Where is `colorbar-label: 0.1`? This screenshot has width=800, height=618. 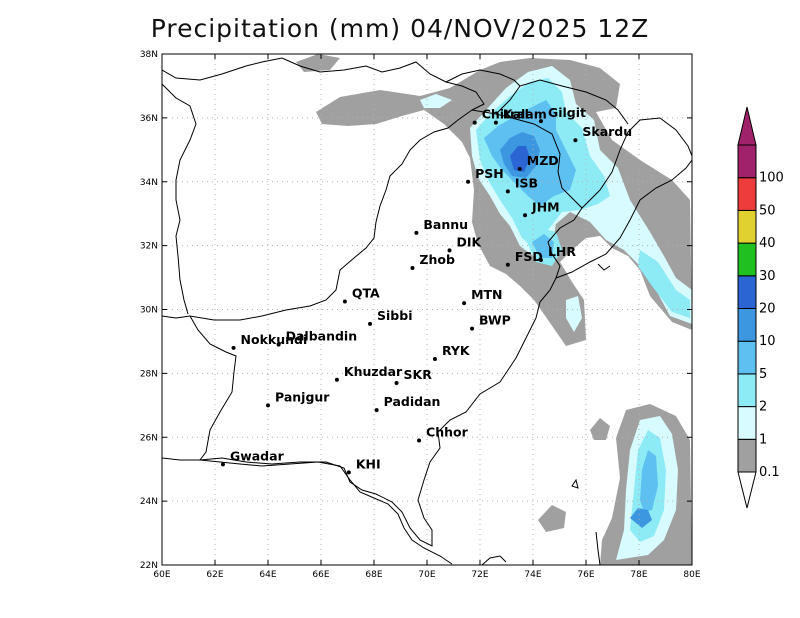 colorbar-label: 0.1 is located at coordinates (769, 472).